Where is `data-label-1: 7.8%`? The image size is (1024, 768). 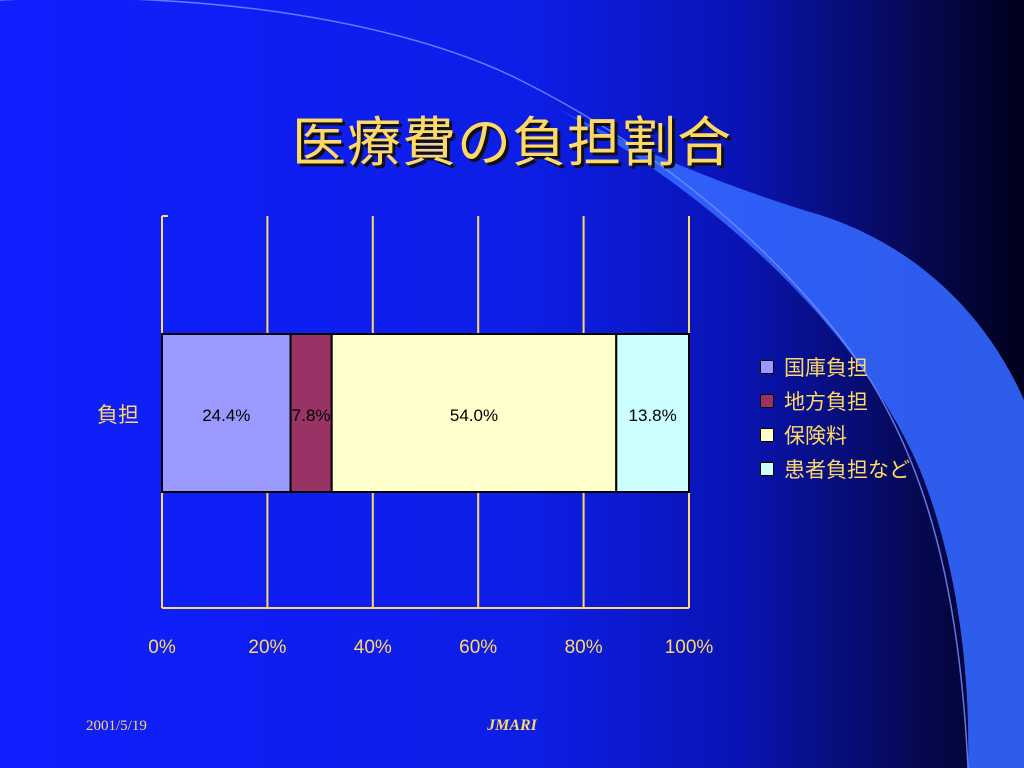
data-label-1: 7.8% is located at coordinates (311, 415).